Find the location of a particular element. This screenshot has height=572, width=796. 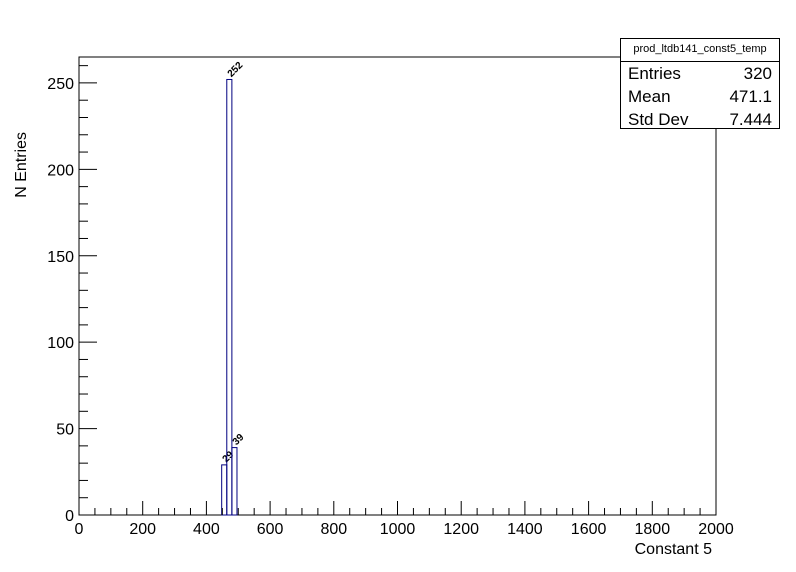

bin-value-label: 252 is located at coordinates (236, 70).